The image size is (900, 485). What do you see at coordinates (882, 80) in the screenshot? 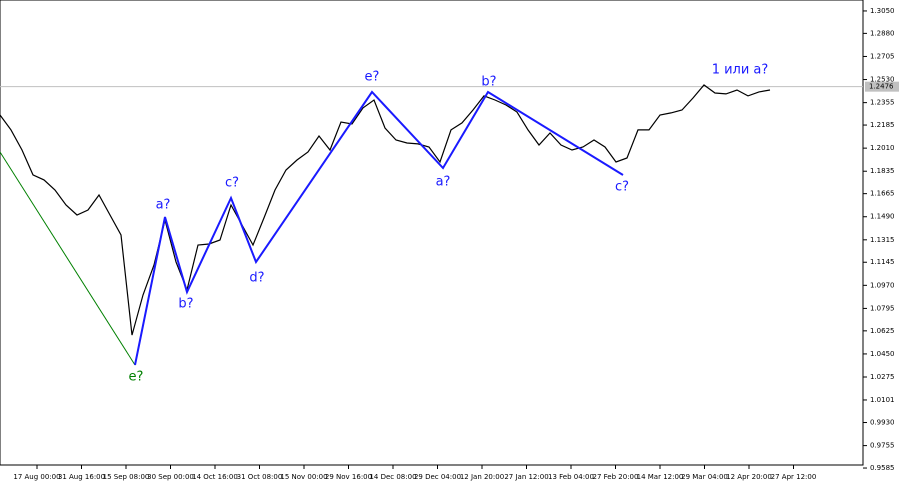
I see `y-tick-label: 1.2530` at bounding box center [882, 80].